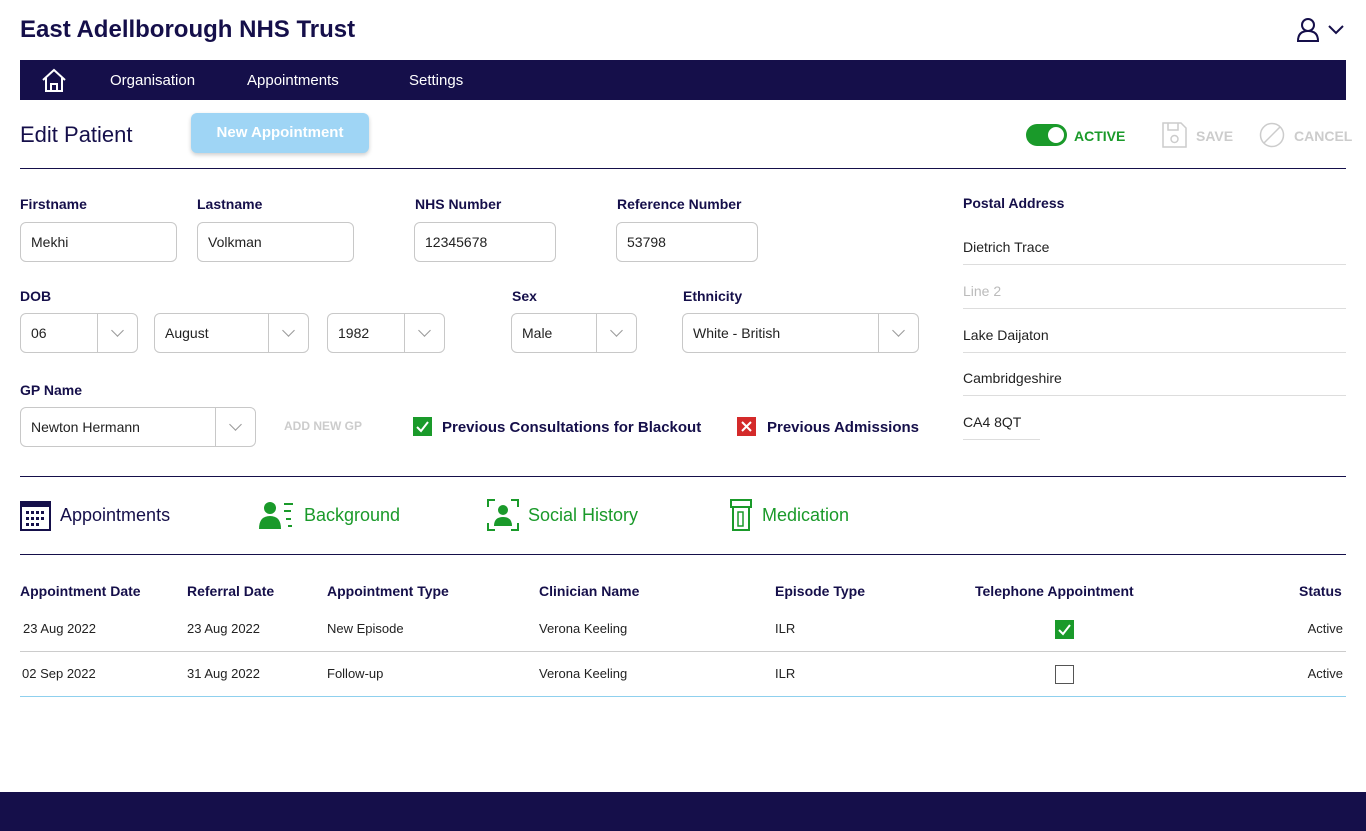 The height and width of the screenshot is (831, 1366). What do you see at coordinates (741, 515) in the screenshot?
I see `medication-icon` at bounding box center [741, 515].